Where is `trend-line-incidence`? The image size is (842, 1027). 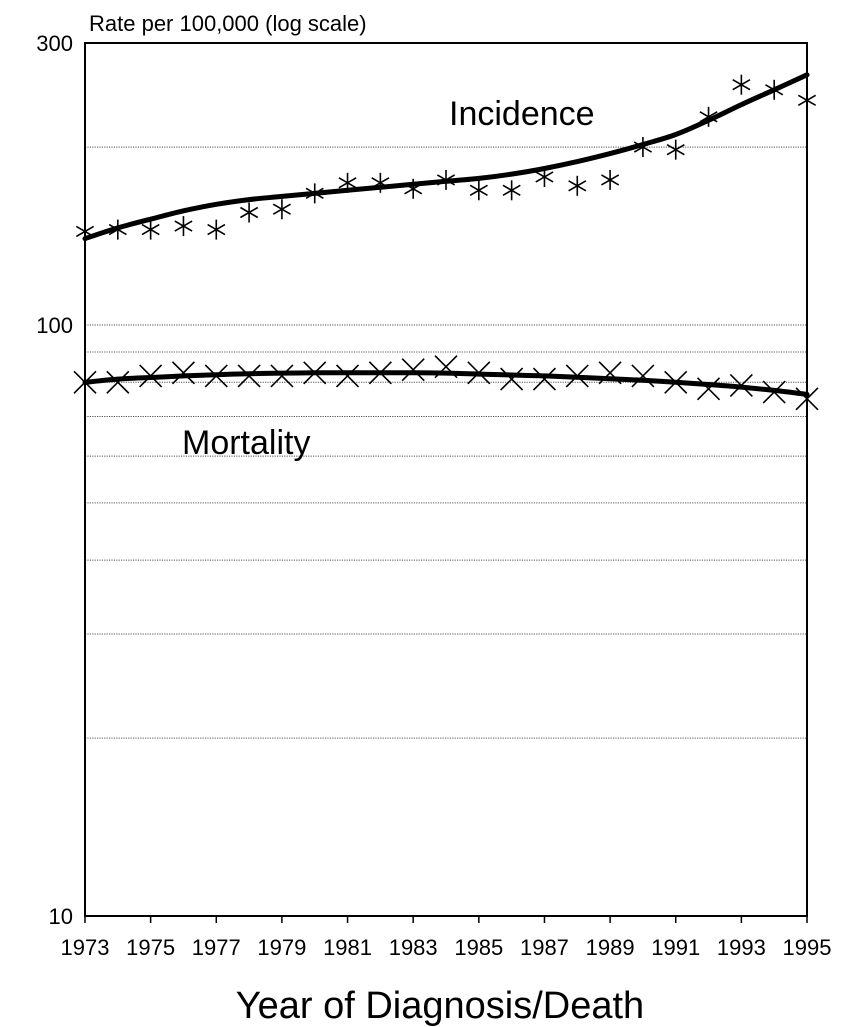
trend-line-incidence is located at coordinates (446, 157).